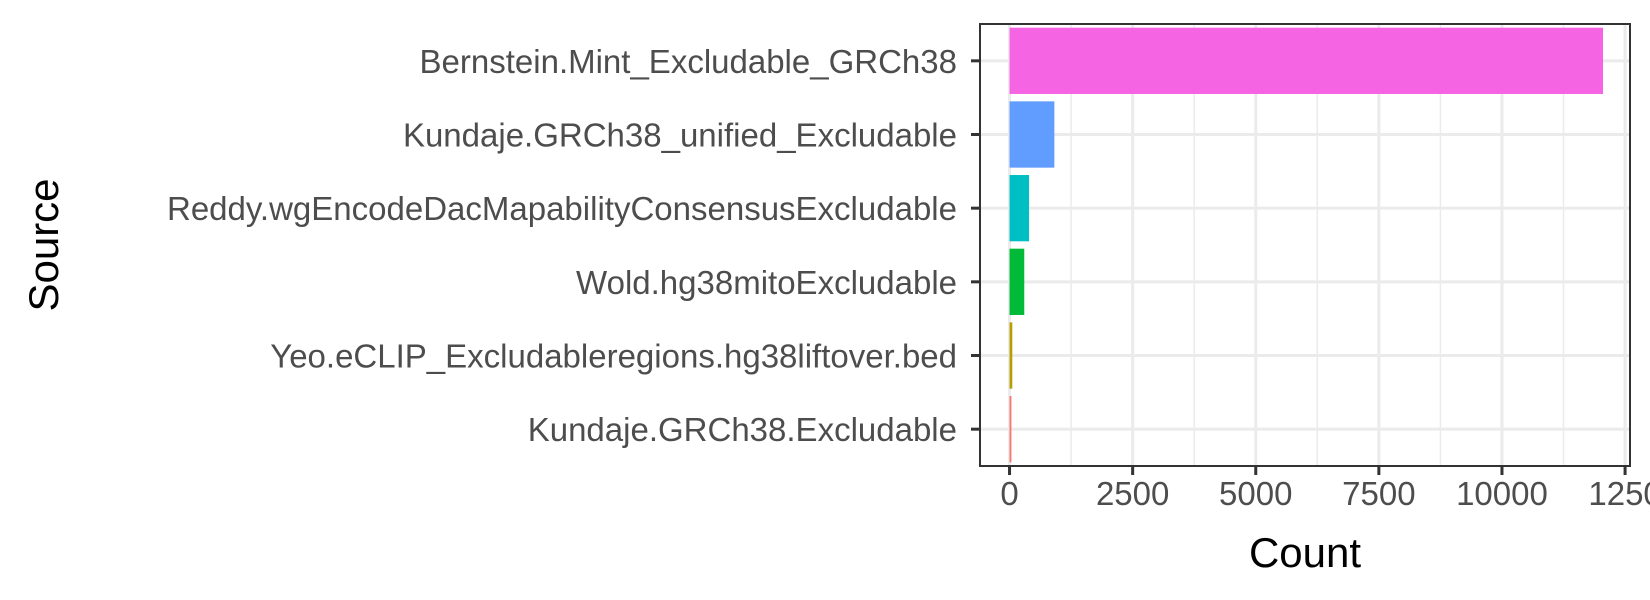 This screenshot has width=1650, height=600. What do you see at coordinates (766, 282) in the screenshot?
I see `y-tick-label: Wold.hg38mitoExcludable` at bounding box center [766, 282].